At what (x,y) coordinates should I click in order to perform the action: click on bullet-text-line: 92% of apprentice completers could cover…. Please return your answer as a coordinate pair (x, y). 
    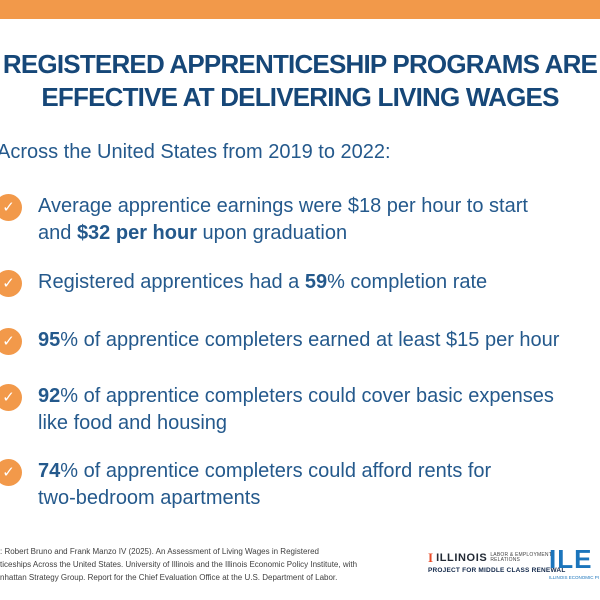
    Looking at the image, I should click on (296, 396).